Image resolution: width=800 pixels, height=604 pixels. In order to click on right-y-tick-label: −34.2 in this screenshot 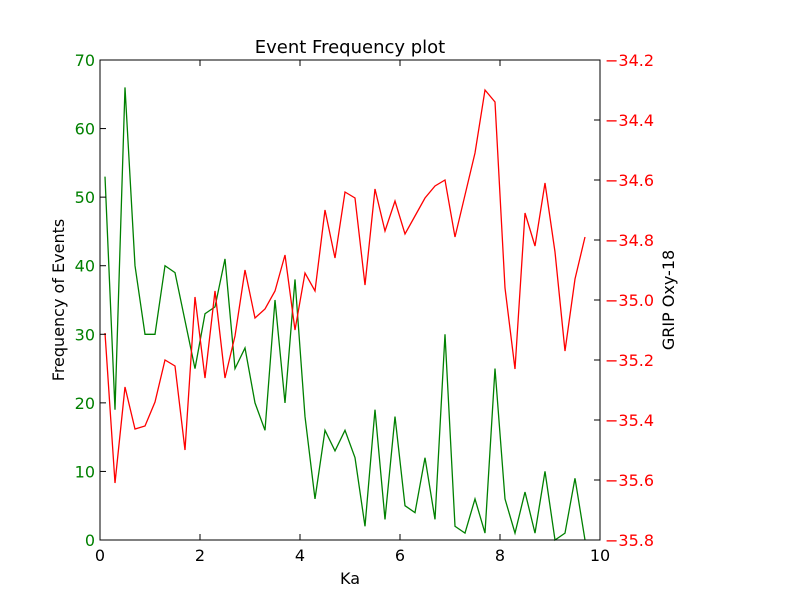, I will do `click(629, 60)`.